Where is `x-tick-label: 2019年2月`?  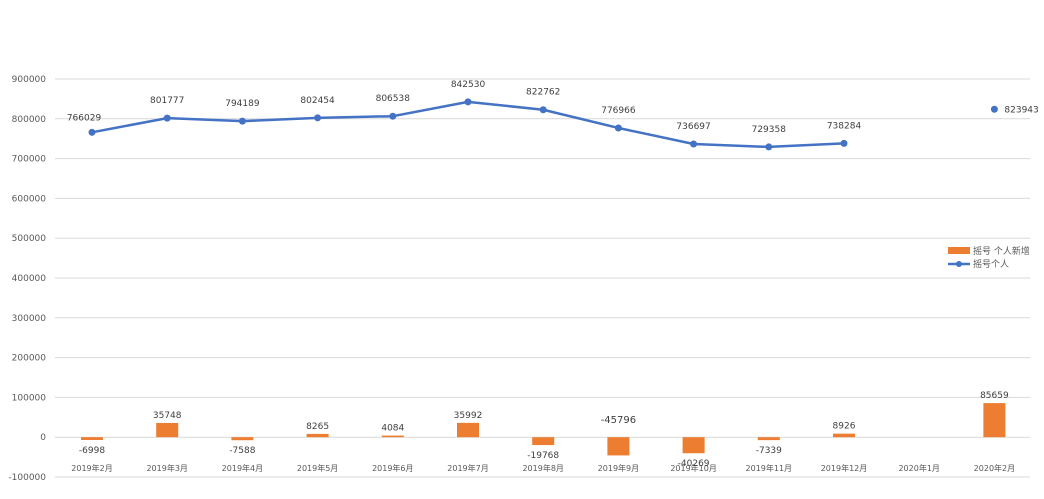 x-tick-label: 2019年2月 is located at coordinates (91, 468).